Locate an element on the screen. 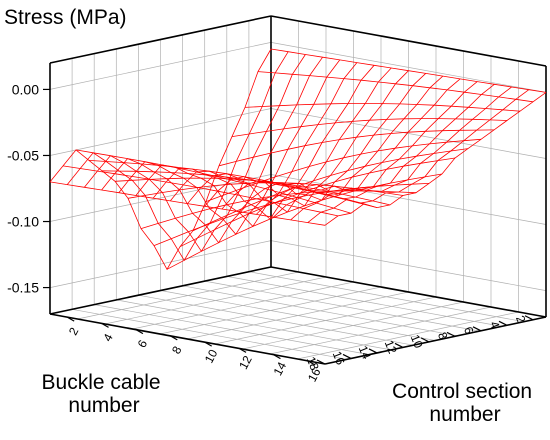 This screenshot has height=440, width=550. y-tick-label: 2 is located at coordinates (74, 331).